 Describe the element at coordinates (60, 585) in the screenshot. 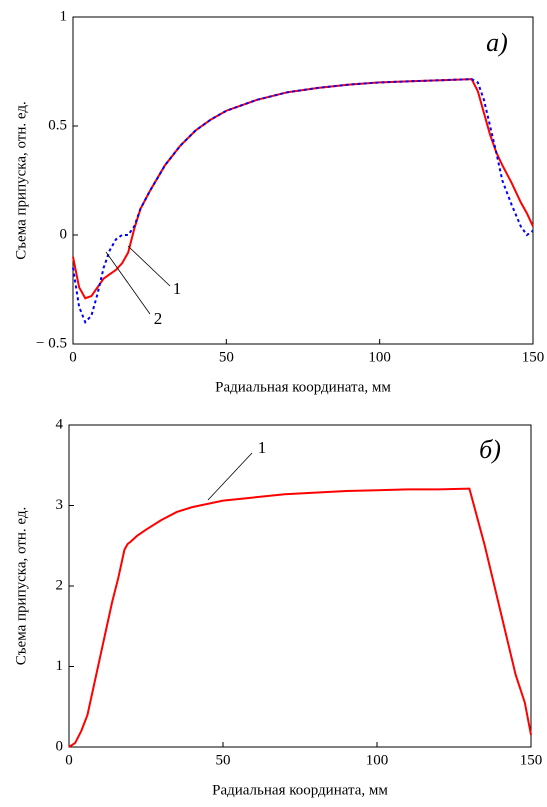

I see `y-tick-label: 2` at that location.